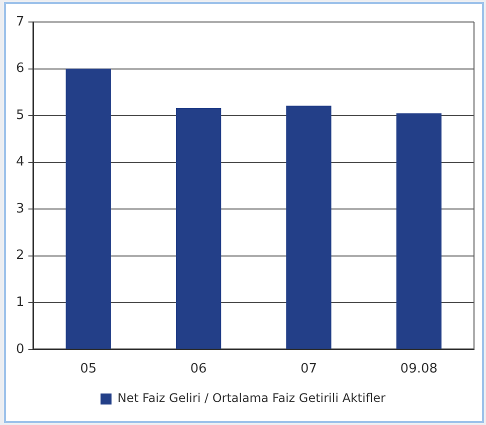  I want to click on y-tick-label: 5, so click(20, 115).